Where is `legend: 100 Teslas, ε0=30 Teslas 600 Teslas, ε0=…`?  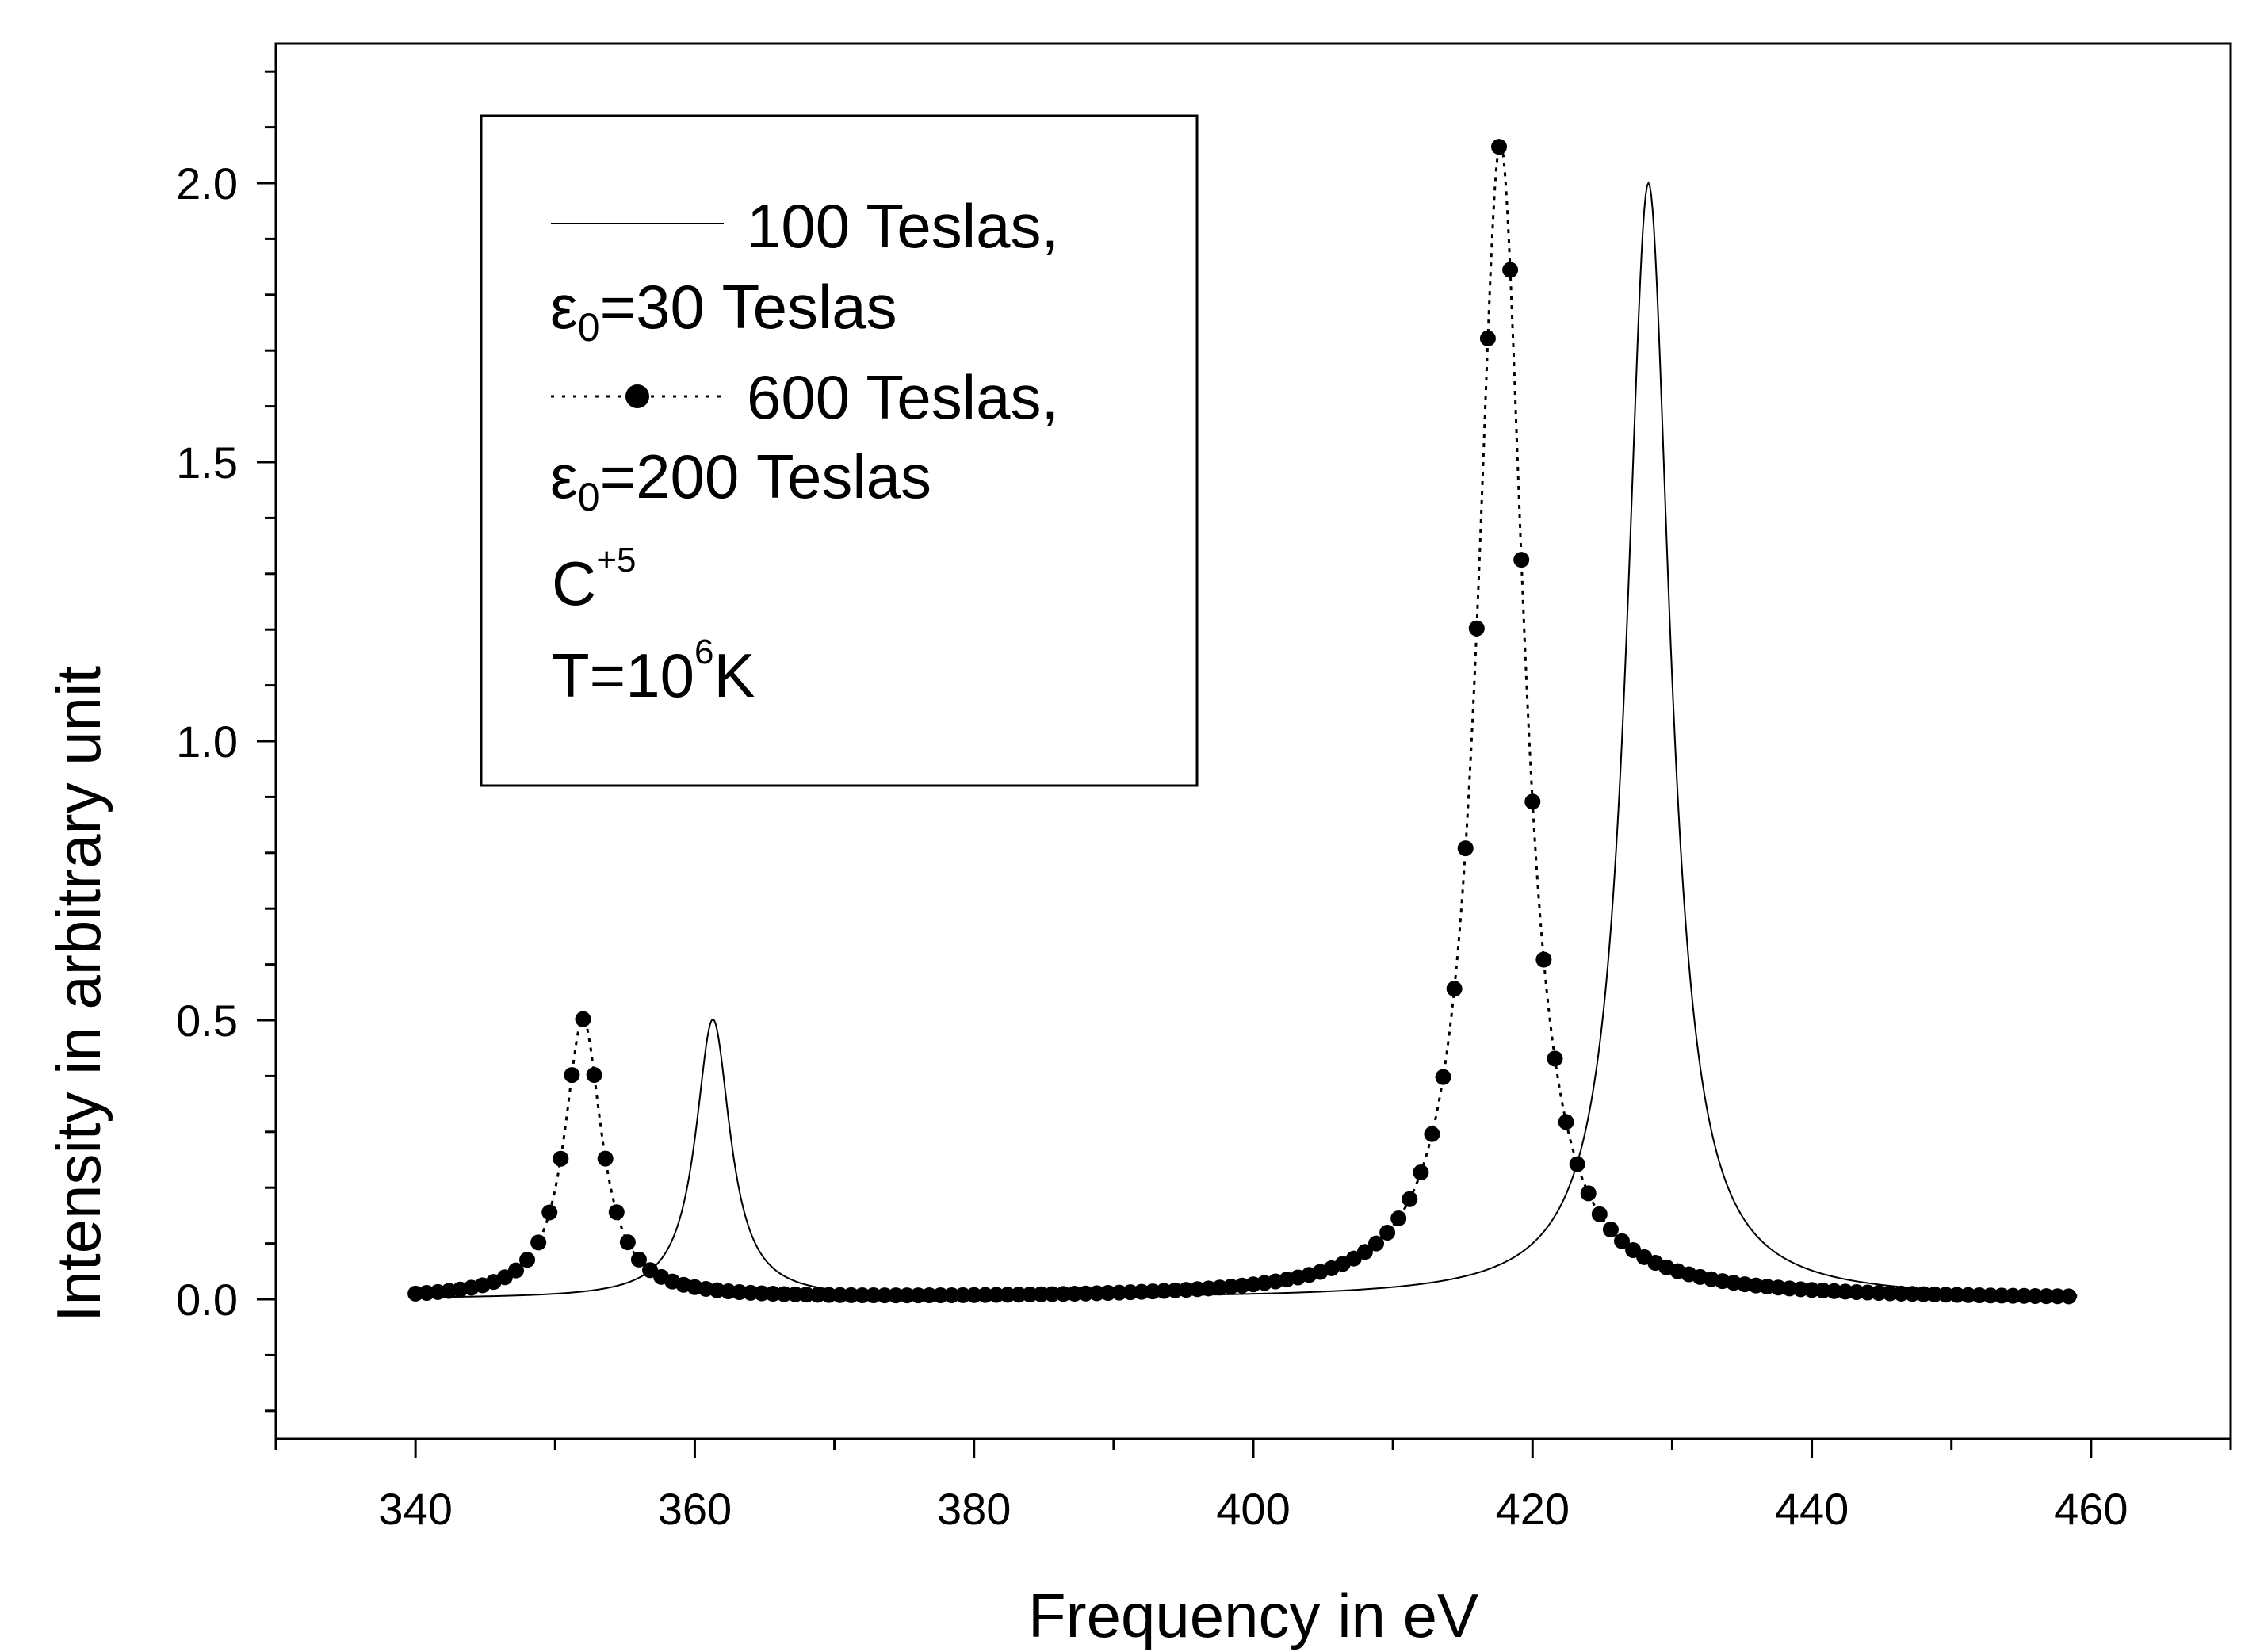
legend: 100 Teslas, ε0=30 Teslas 600 Teslas, ε0=… is located at coordinates (839, 451).